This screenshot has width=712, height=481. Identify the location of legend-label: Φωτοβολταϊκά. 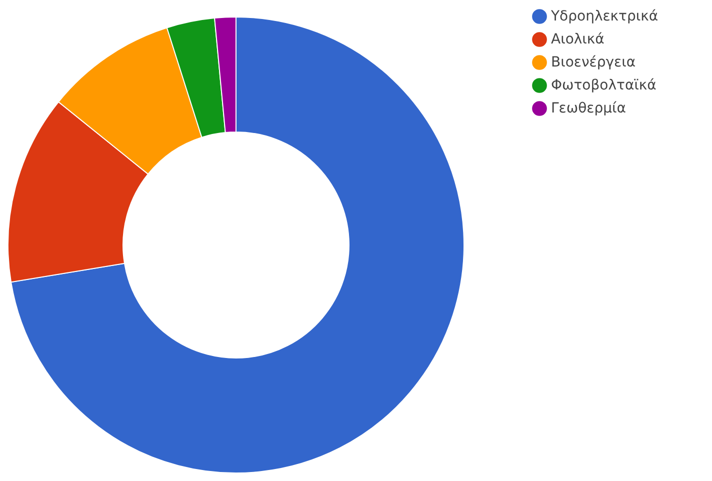
(603, 86).